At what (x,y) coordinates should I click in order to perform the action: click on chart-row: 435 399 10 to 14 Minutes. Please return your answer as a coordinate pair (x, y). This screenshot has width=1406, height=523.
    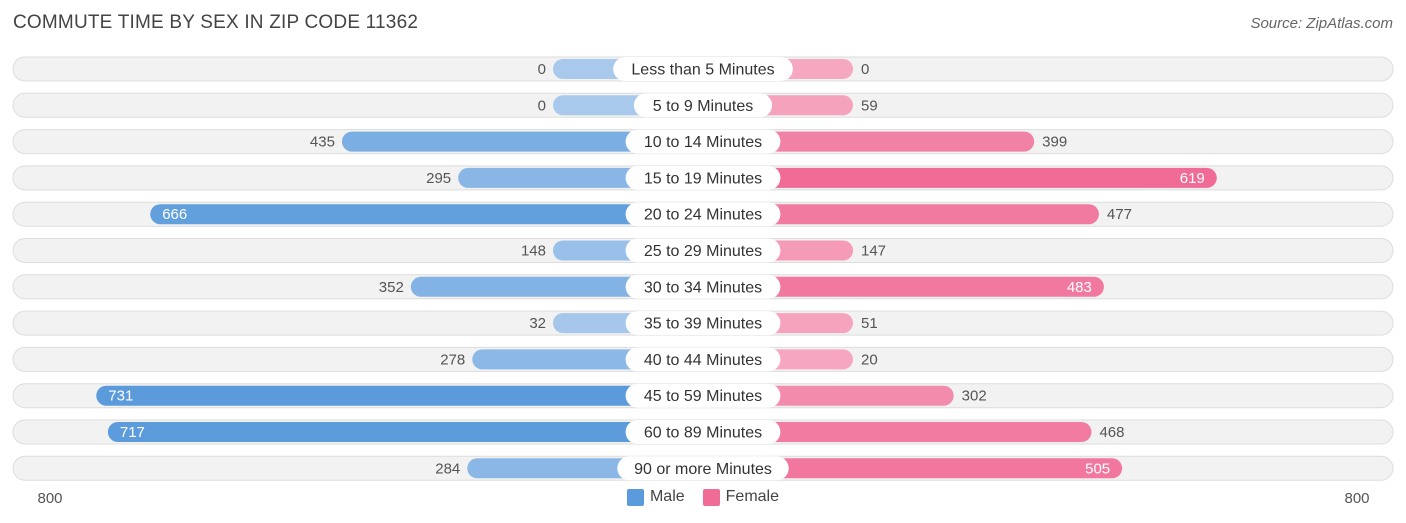
    Looking at the image, I should click on (703, 142).